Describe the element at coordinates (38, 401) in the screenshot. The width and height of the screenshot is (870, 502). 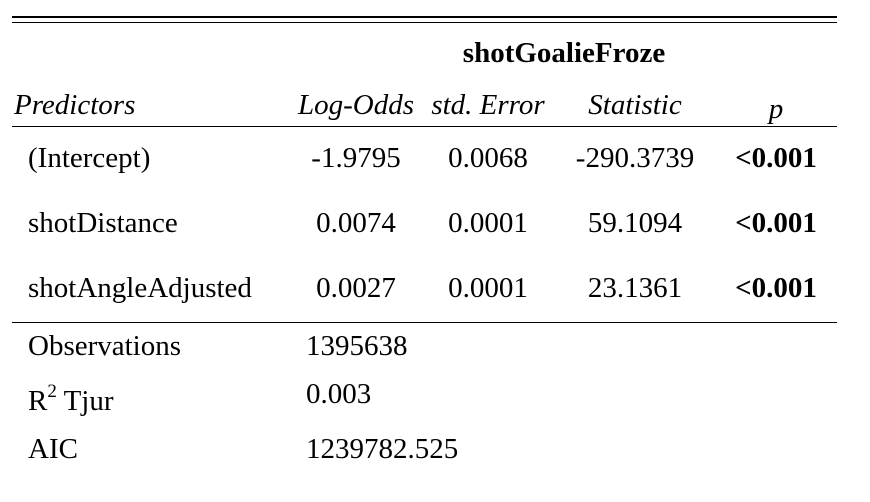
I see `r2-label-base: R` at that location.